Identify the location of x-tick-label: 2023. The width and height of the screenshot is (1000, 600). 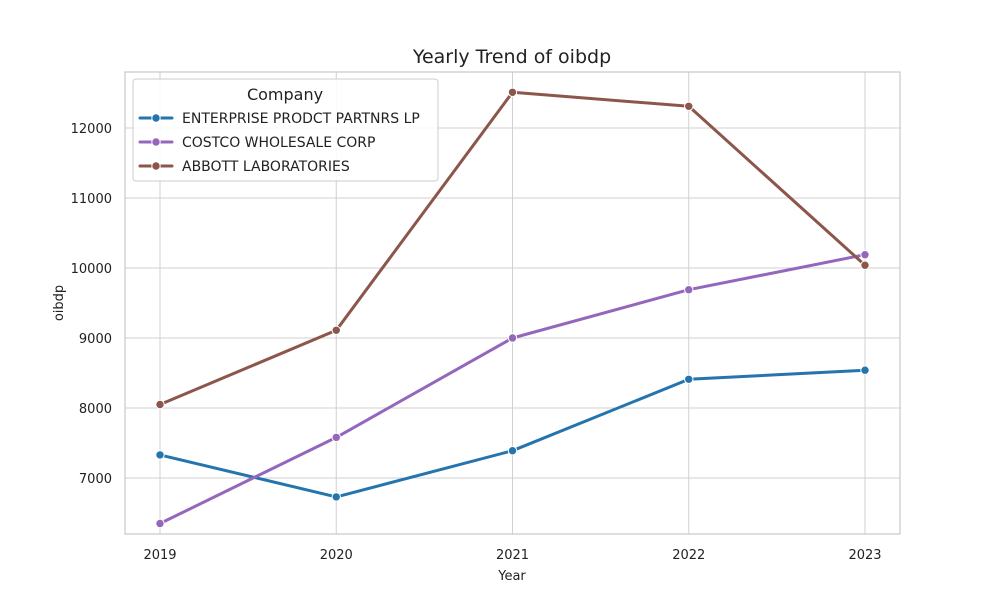
(864, 555).